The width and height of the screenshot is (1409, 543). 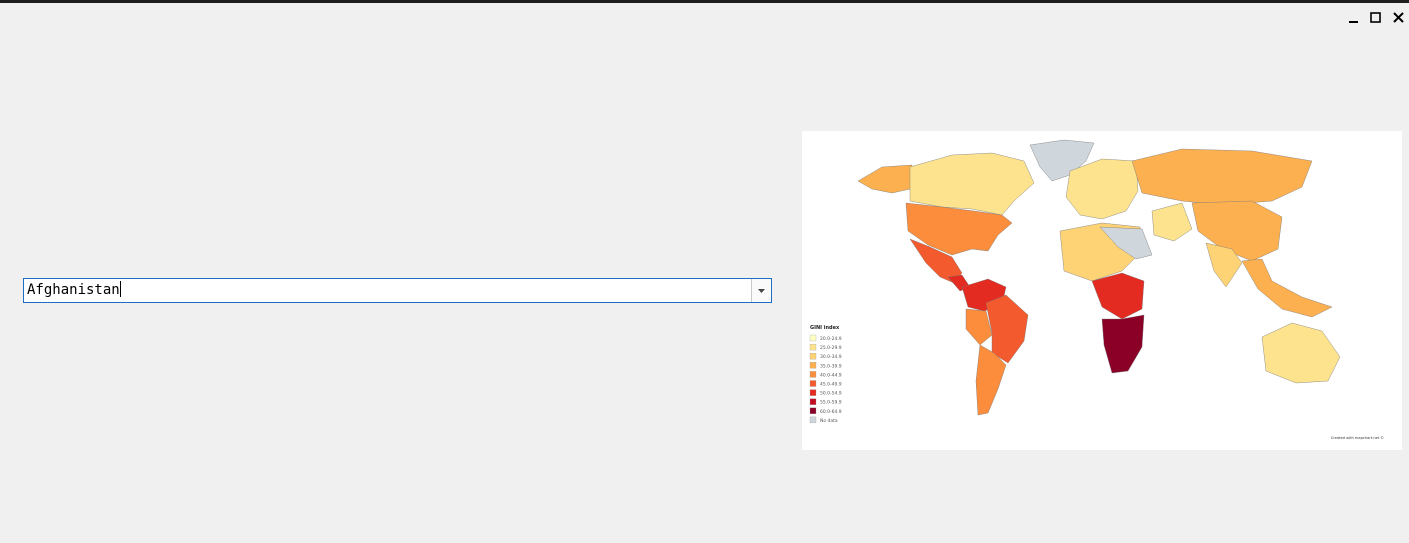 I want to click on legend-label: No data, so click(x=829, y=421).